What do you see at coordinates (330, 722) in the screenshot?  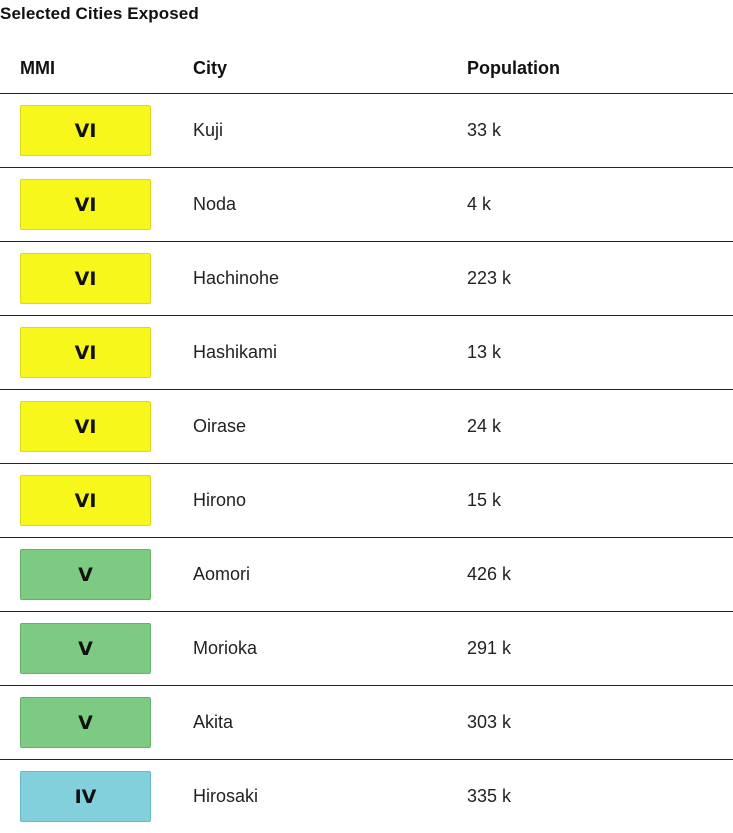 I see `city-name: Akita` at bounding box center [330, 722].